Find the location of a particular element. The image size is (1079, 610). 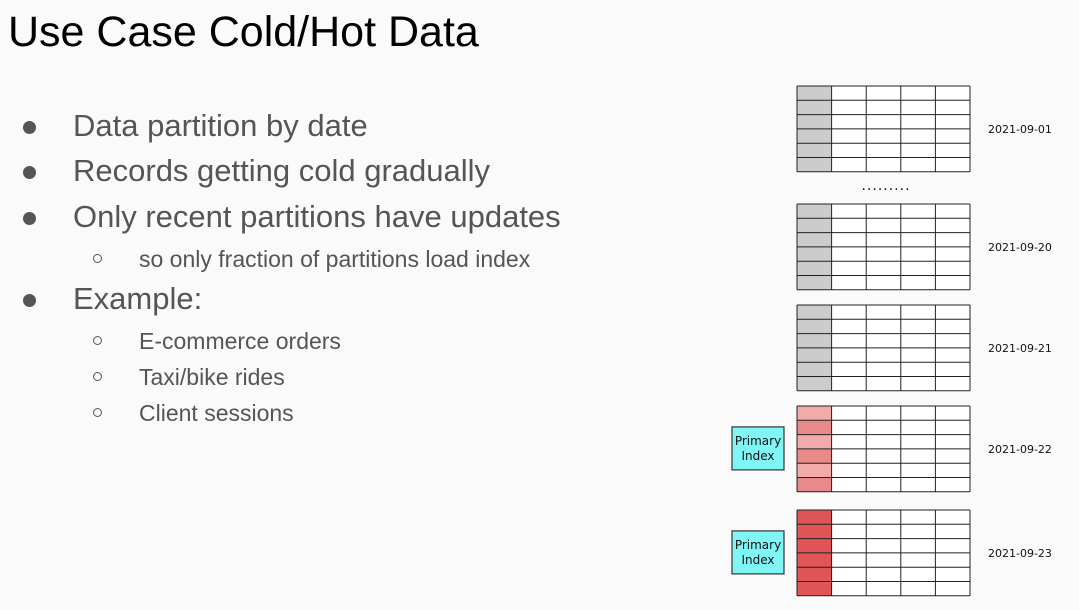

partition-2021-09-01: 2021-09-01 is located at coordinates (924, 129).